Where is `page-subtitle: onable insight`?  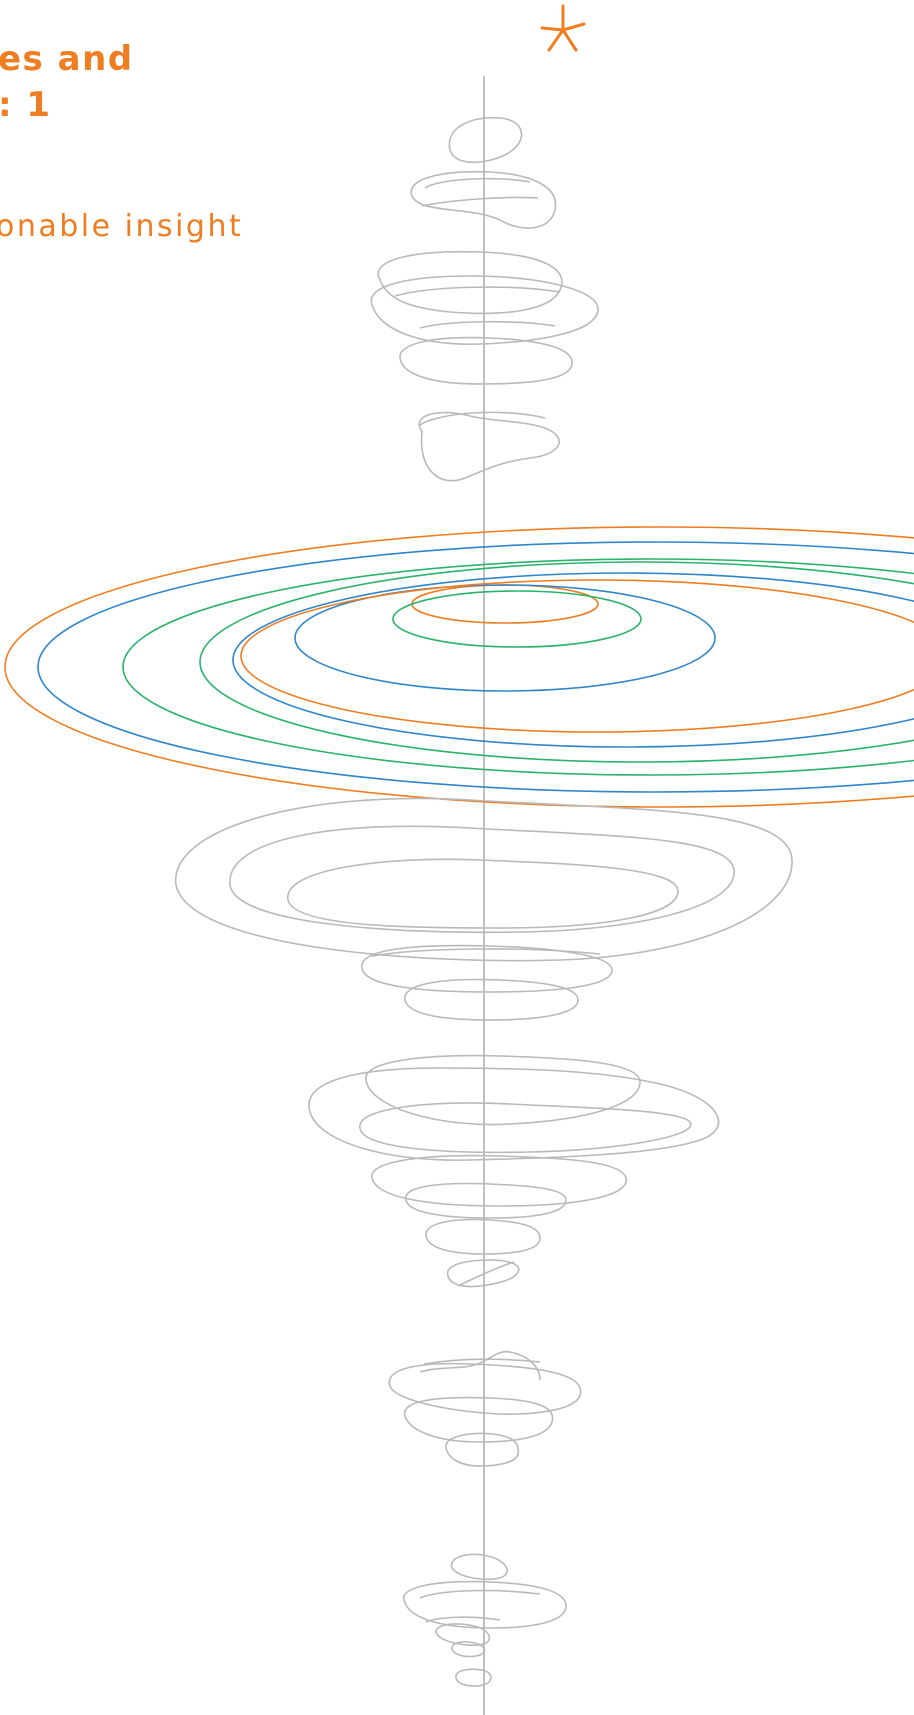 page-subtitle: onable insight is located at coordinates (122, 226).